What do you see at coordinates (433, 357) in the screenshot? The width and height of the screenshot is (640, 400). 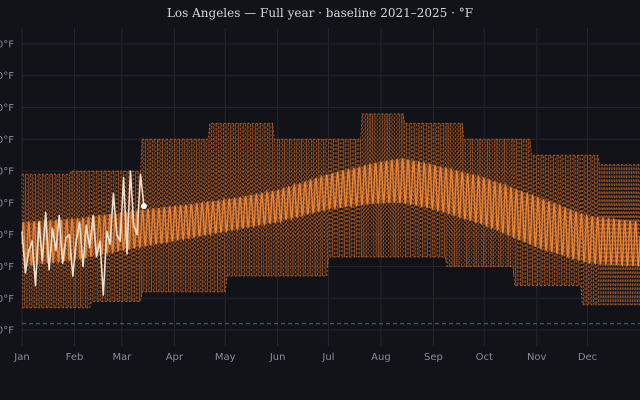 I see `x-tick-label: Sep` at bounding box center [433, 357].